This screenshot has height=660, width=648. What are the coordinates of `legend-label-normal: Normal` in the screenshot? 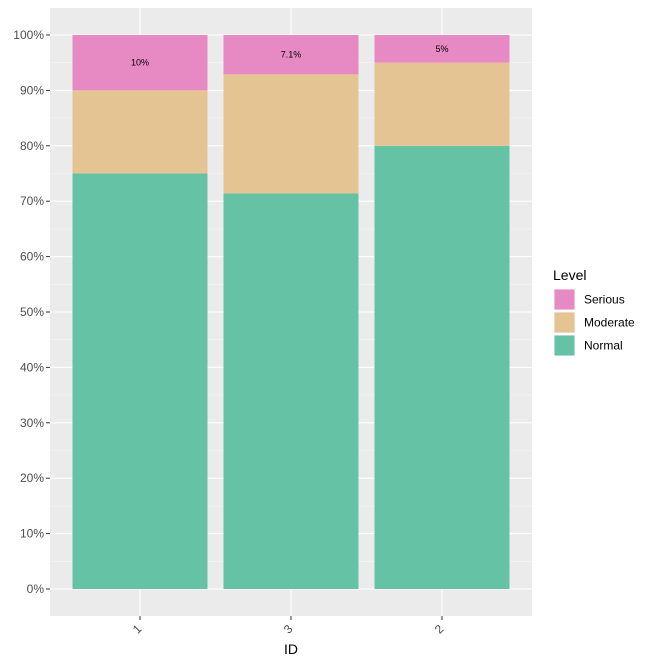 It's located at (603, 346).